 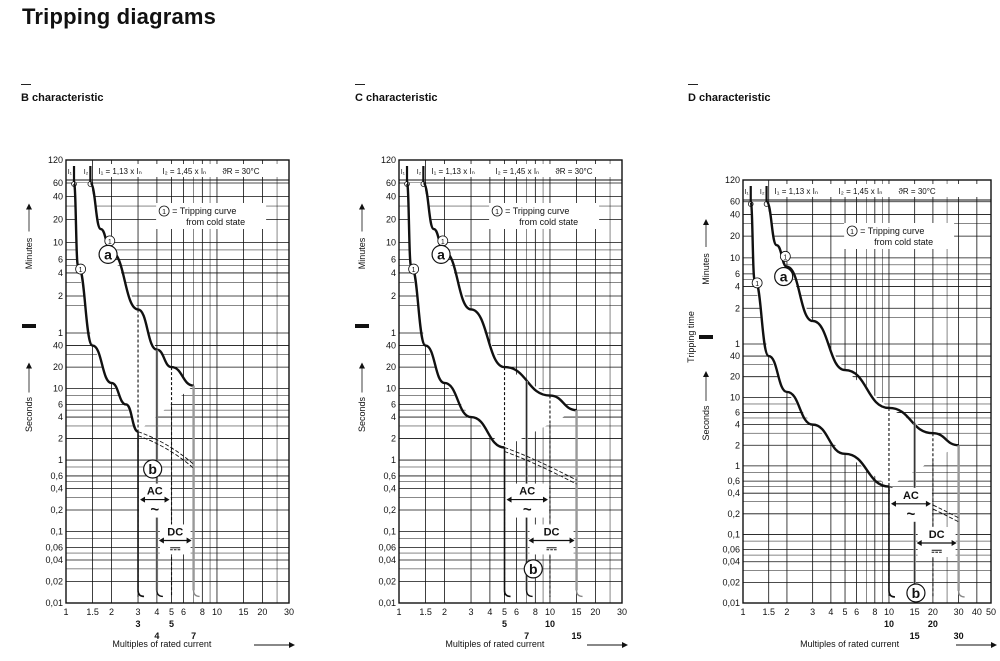 I want to click on y-tick-seconds: 0,06, so click(x=731, y=550).